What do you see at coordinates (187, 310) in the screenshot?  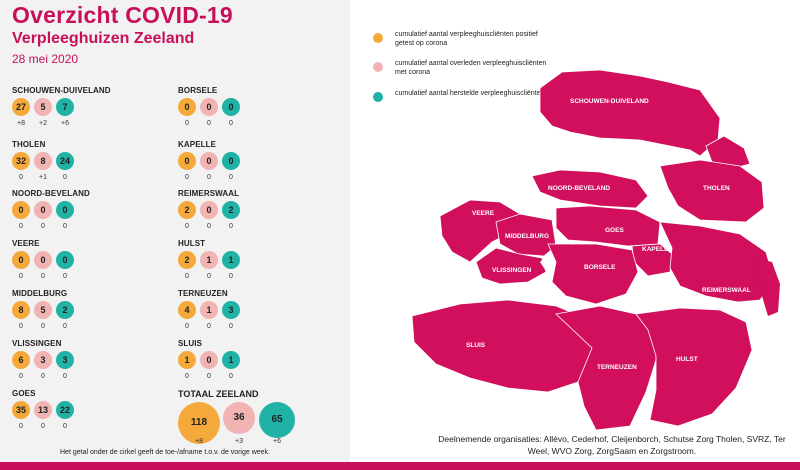 I see `positive-count: 4` at bounding box center [187, 310].